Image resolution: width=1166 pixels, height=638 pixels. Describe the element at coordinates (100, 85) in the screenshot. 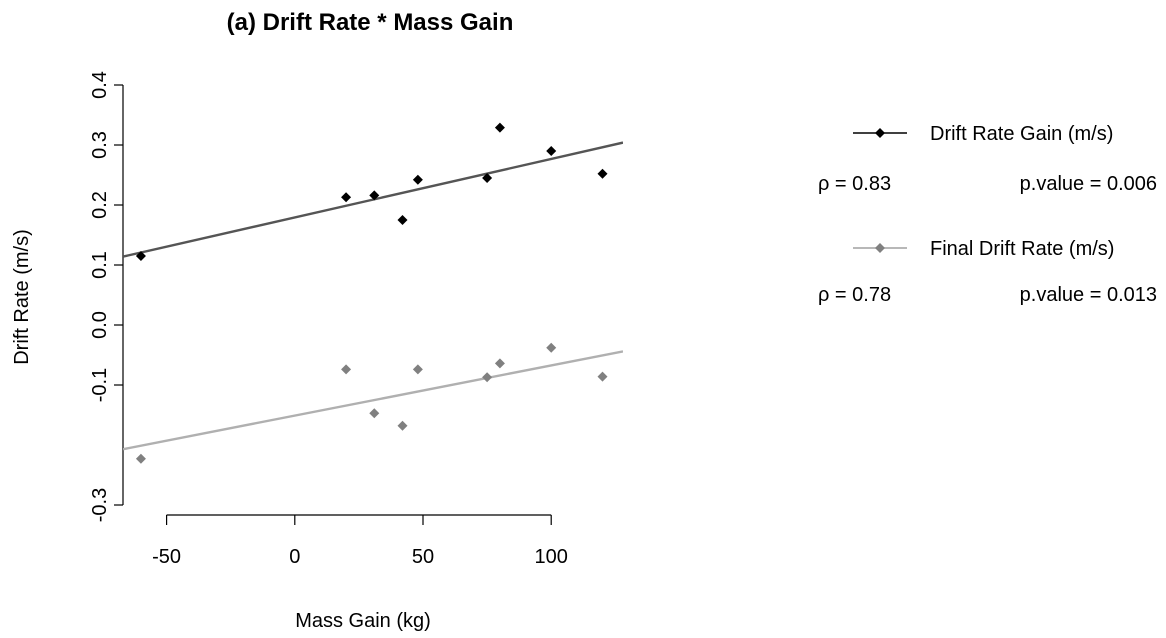

I see `y-tick-label: 0.4` at that location.